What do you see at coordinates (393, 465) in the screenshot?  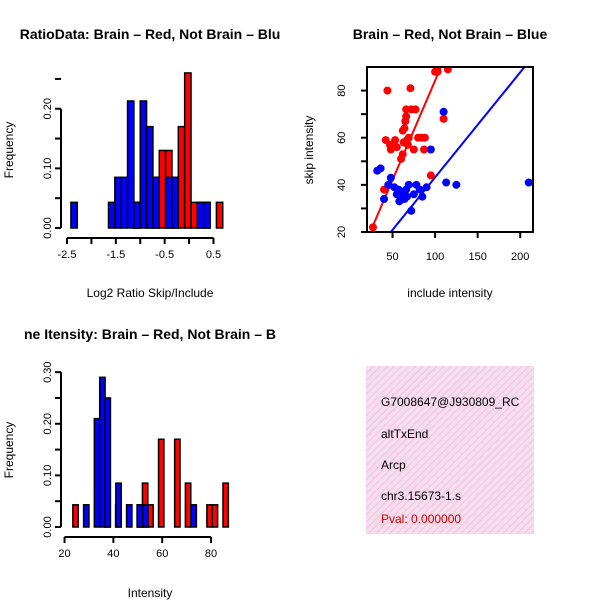 I see `info-gene: Arcp` at bounding box center [393, 465].